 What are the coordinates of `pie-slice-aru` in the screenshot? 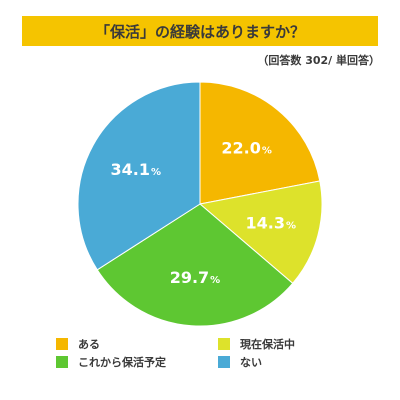 It's located at (260, 143).